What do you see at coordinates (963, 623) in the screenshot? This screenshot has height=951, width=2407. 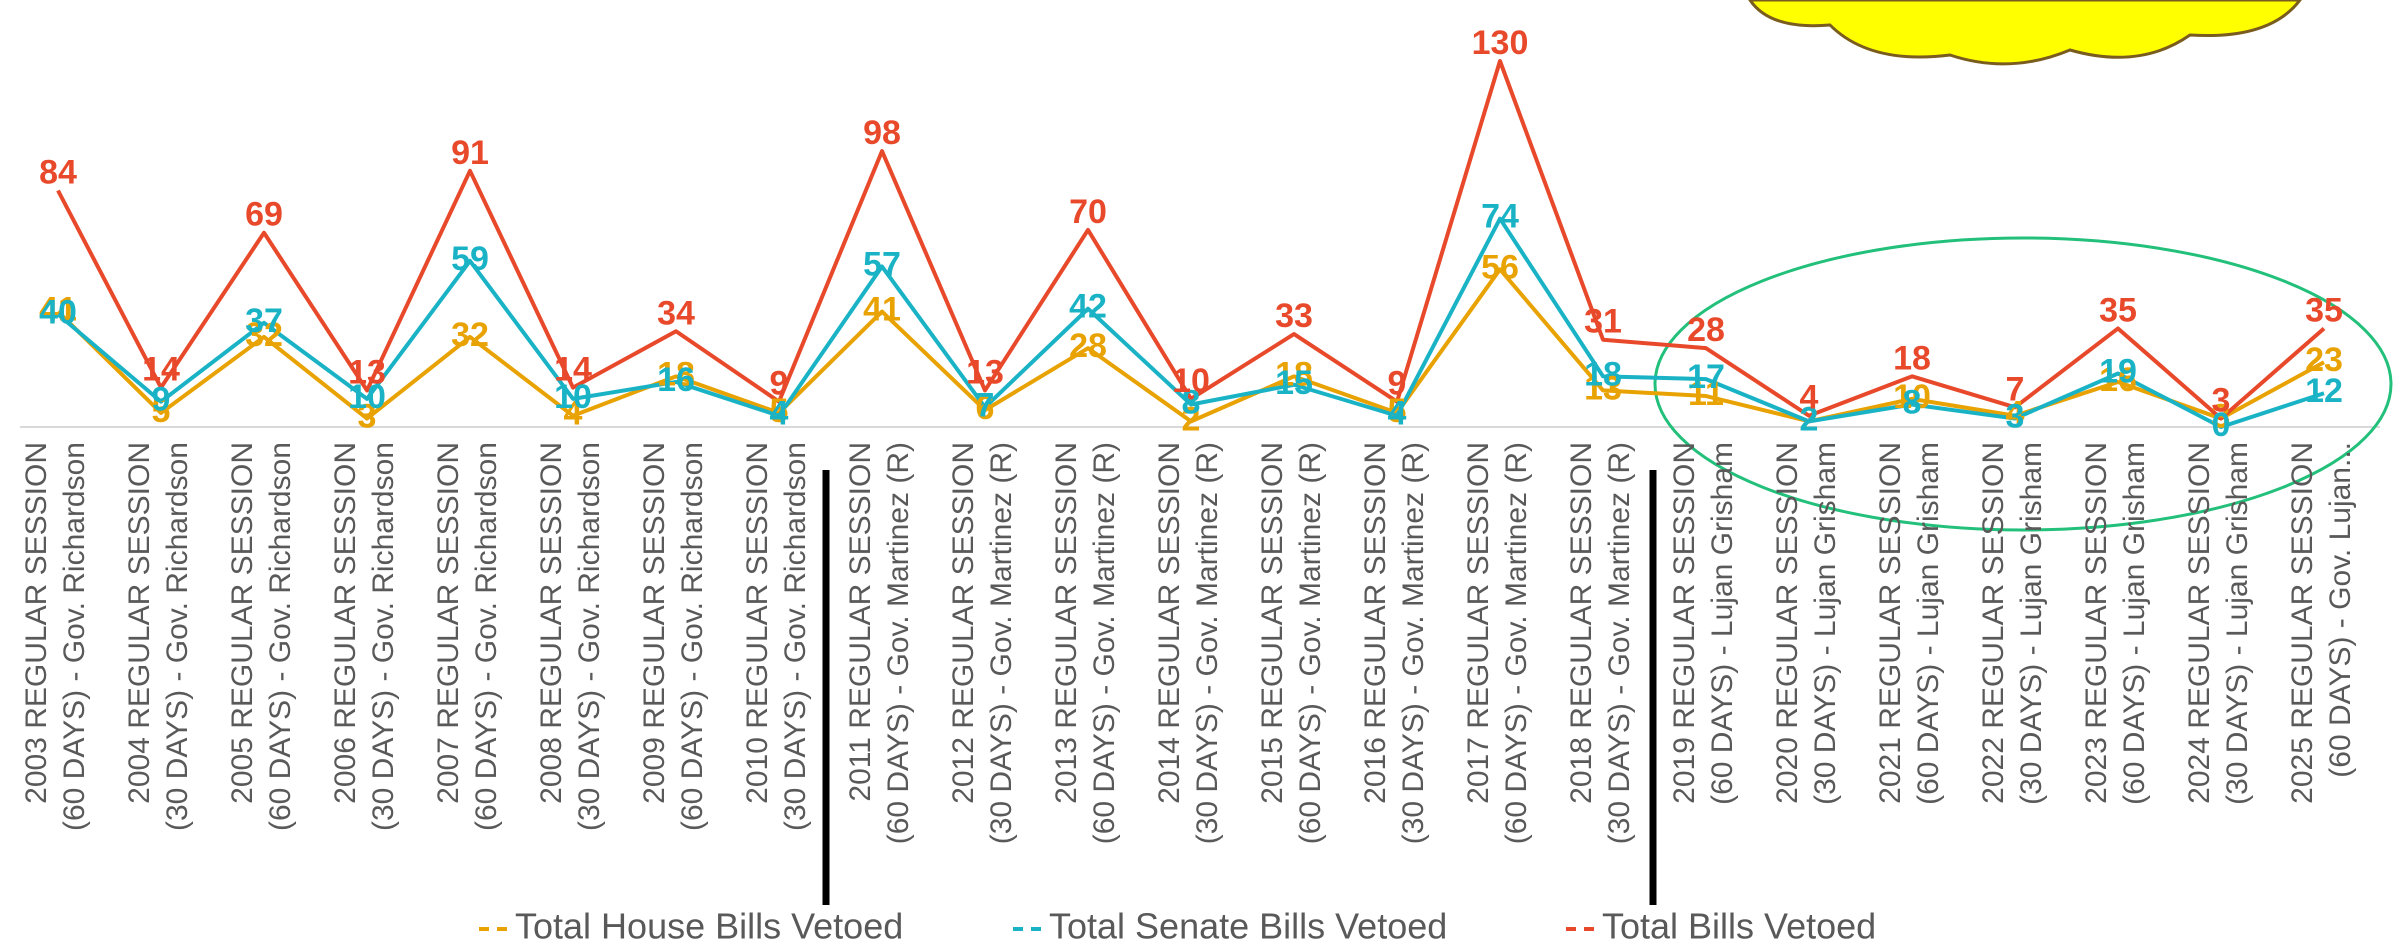 I see `x-tick-label: 2012 REGULAR SESSION` at bounding box center [963, 623].